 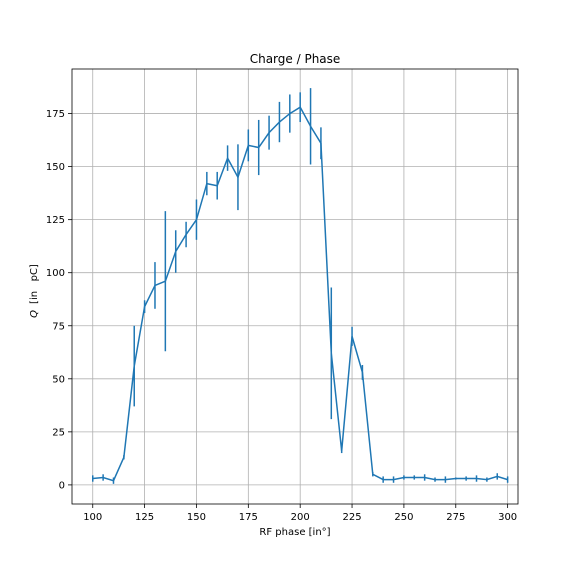 What do you see at coordinates (62, 485) in the screenshot?
I see `y-tick-label: 0` at bounding box center [62, 485].